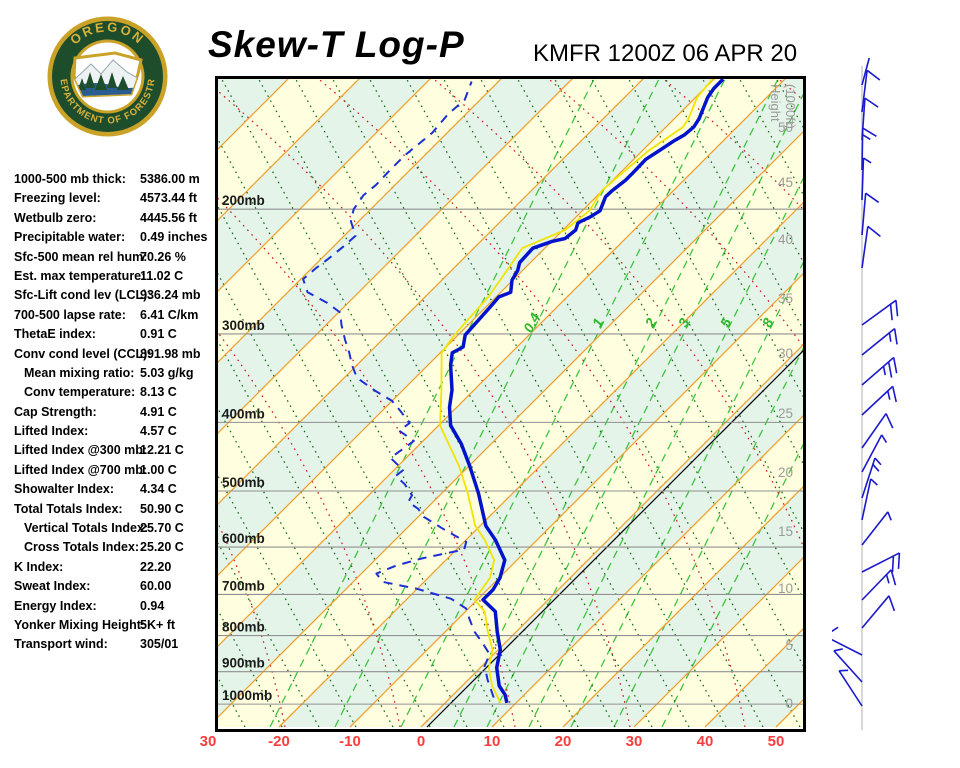 The height and width of the screenshot is (768, 960). I want to click on stat-label: Cross Totals Index:, so click(82, 547).